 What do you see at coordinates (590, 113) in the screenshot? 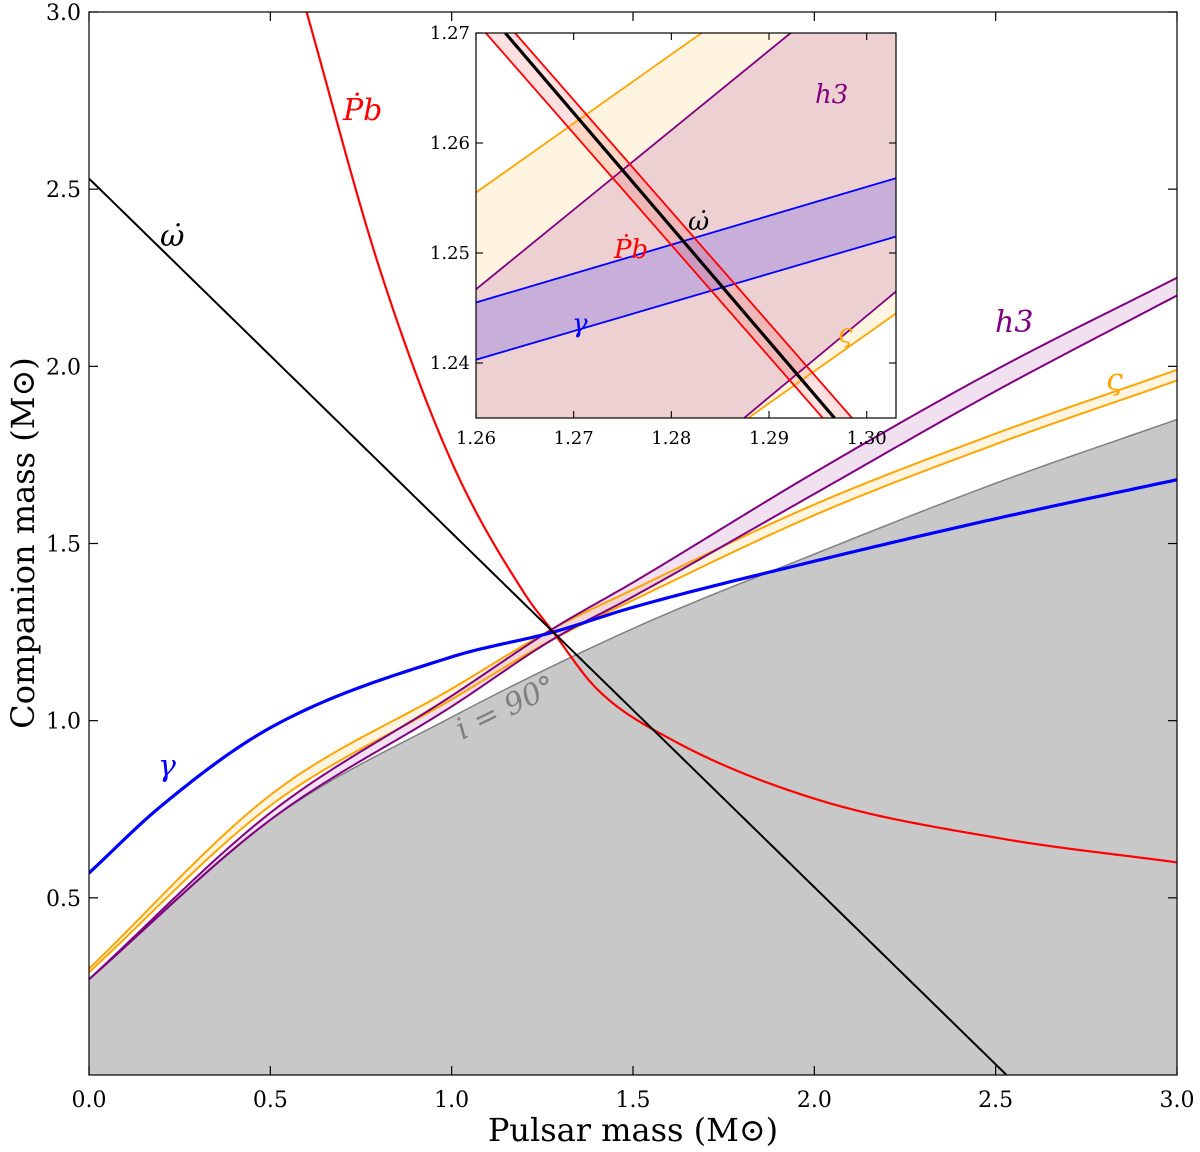
I see `inset-varsigma-upper-line` at bounding box center [590, 113].